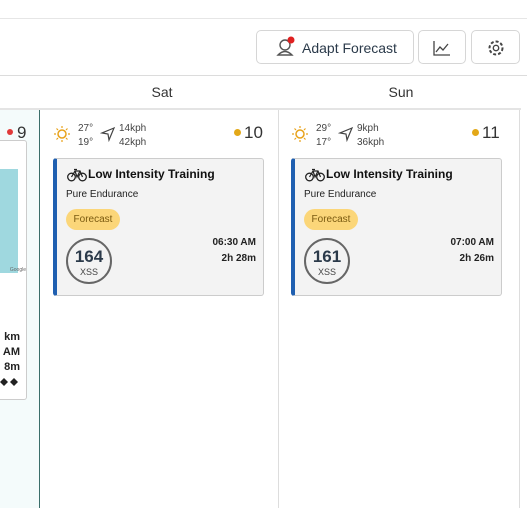 The width and height of the screenshot is (527, 508). Describe the element at coordinates (476, 258) in the screenshot. I see `duration: 2h 26m` at that location.